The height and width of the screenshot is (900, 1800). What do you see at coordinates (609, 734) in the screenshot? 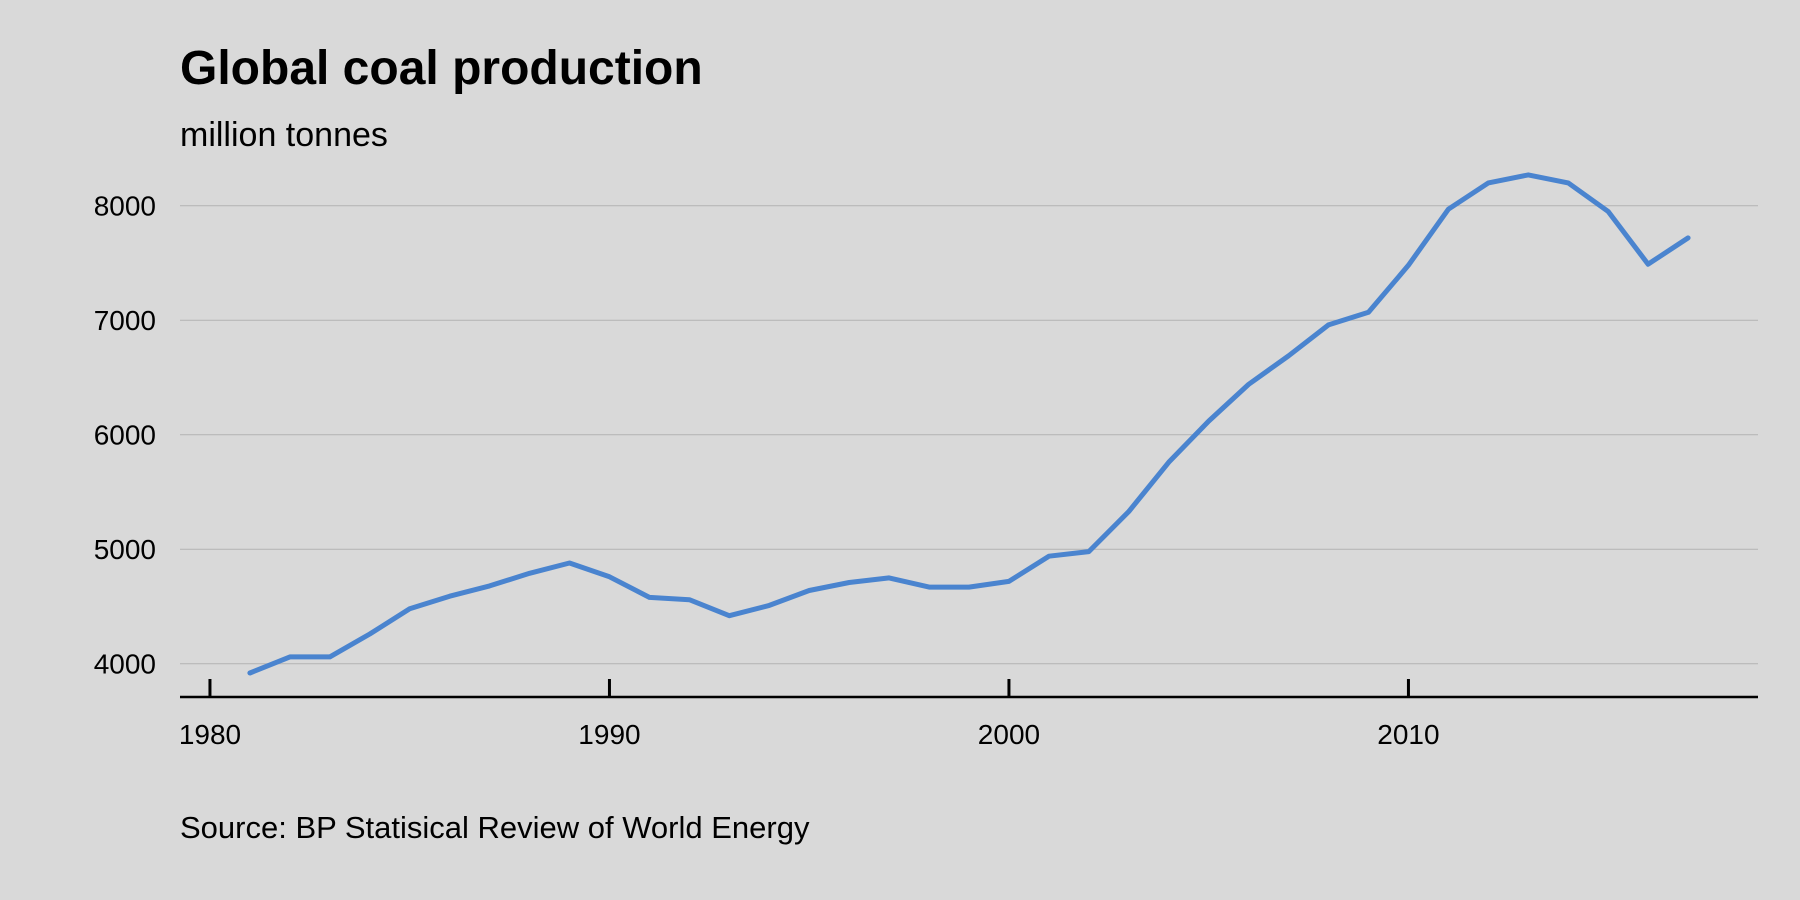
I see `x-tick-label: 1990` at bounding box center [609, 734].